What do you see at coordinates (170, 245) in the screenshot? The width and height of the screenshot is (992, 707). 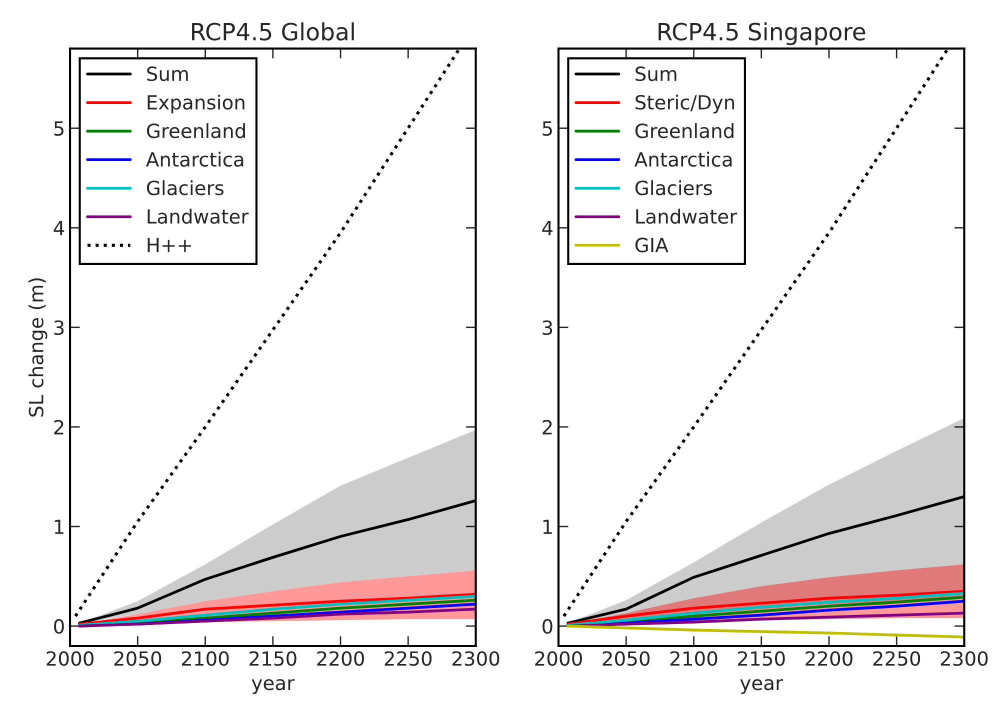 I see `legend-label: H++` at bounding box center [170, 245].